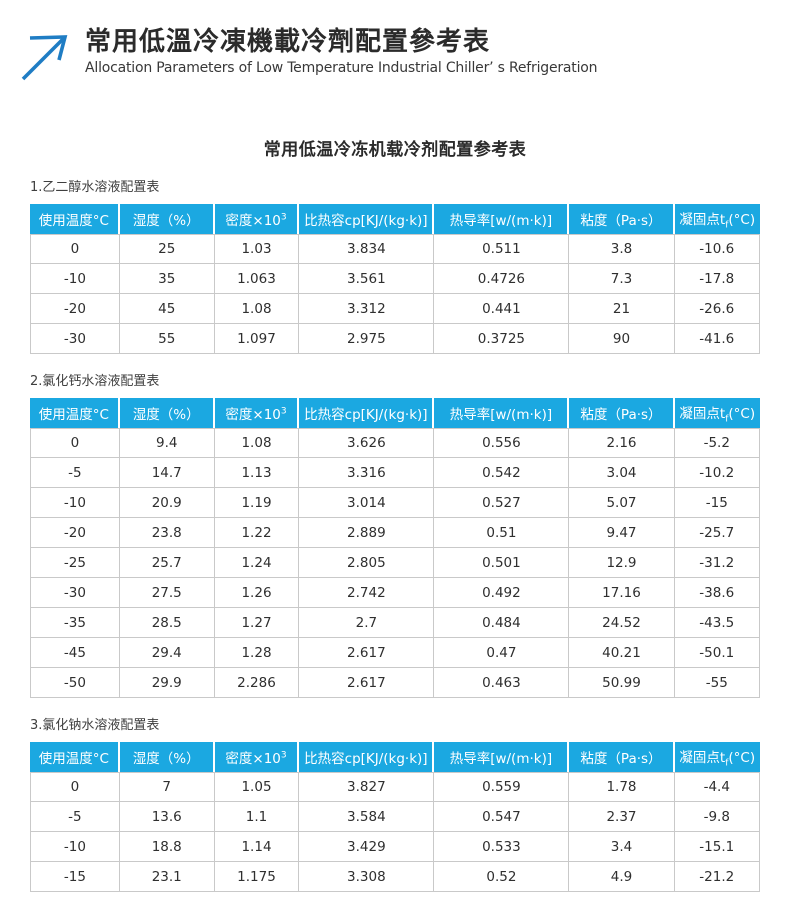  What do you see at coordinates (167, 563) in the screenshot?
I see `table-cell: 25.7` at bounding box center [167, 563].